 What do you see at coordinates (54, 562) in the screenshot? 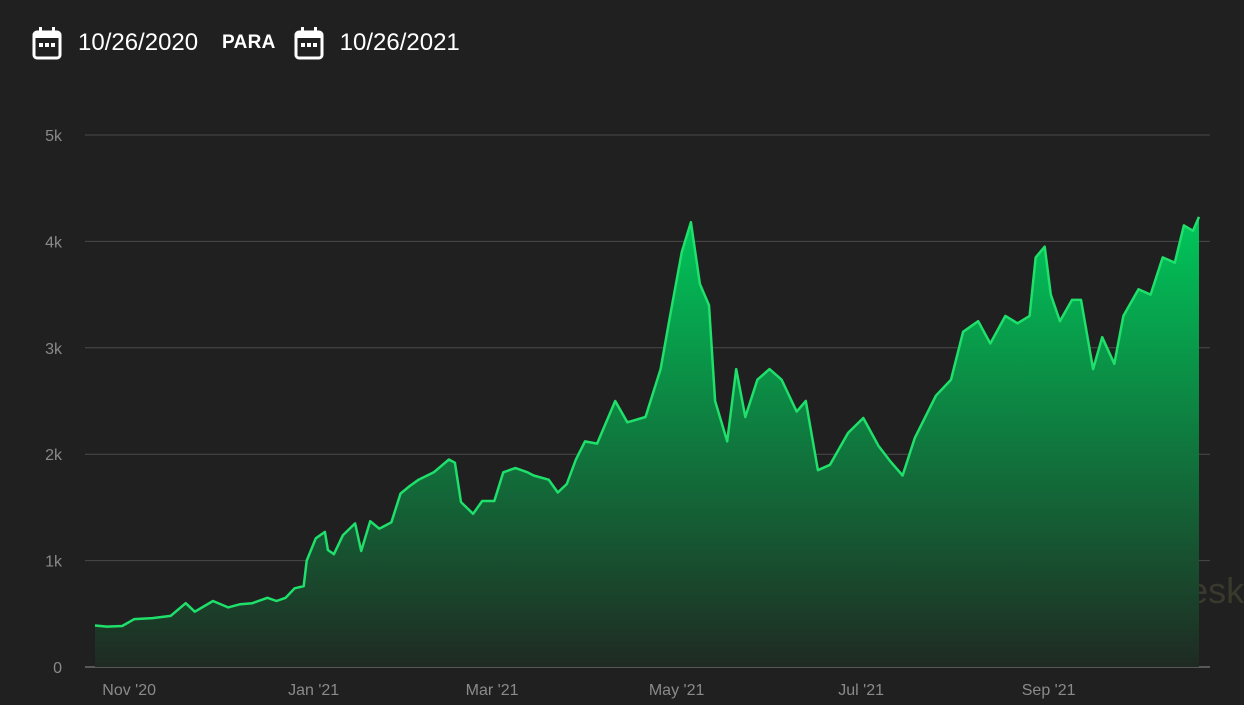
I see `y-tick-label: 1k` at bounding box center [54, 562].